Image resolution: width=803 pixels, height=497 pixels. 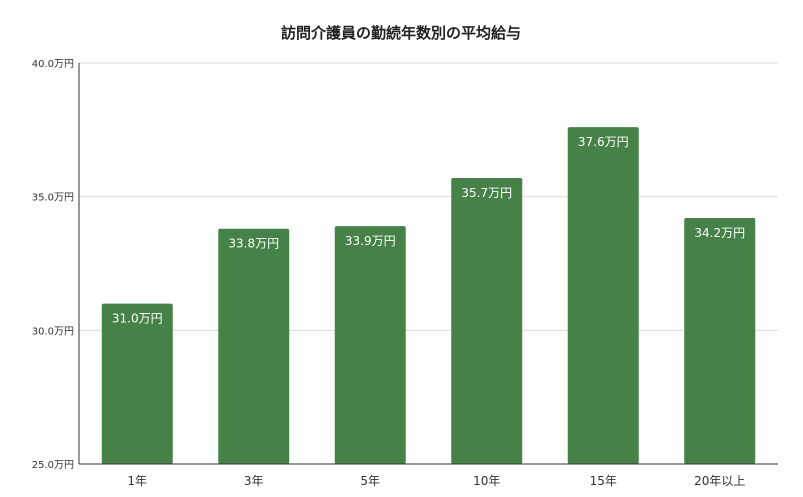 What do you see at coordinates (370, 241) in the screenshot?
I see `data-label: 33.9万円` at bounding box center [370, 241].